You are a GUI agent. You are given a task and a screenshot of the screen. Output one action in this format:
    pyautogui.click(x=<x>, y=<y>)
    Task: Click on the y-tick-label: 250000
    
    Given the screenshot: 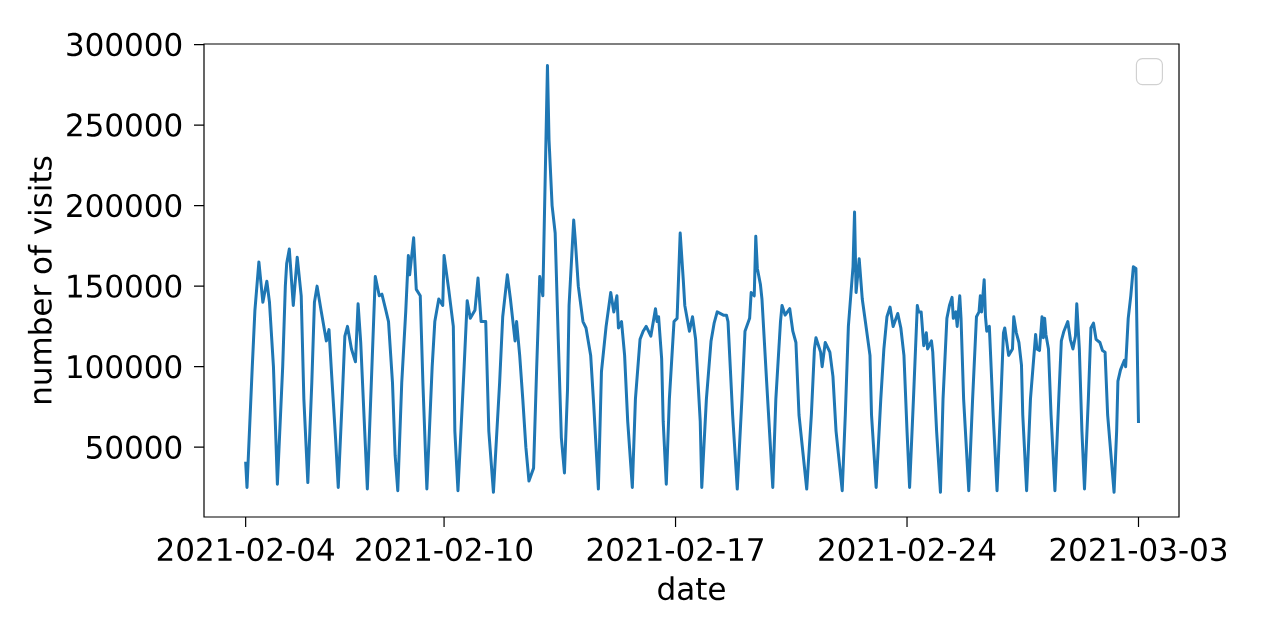 What is the action you would take?
    pyautogui.click(x=124, y=125)
    